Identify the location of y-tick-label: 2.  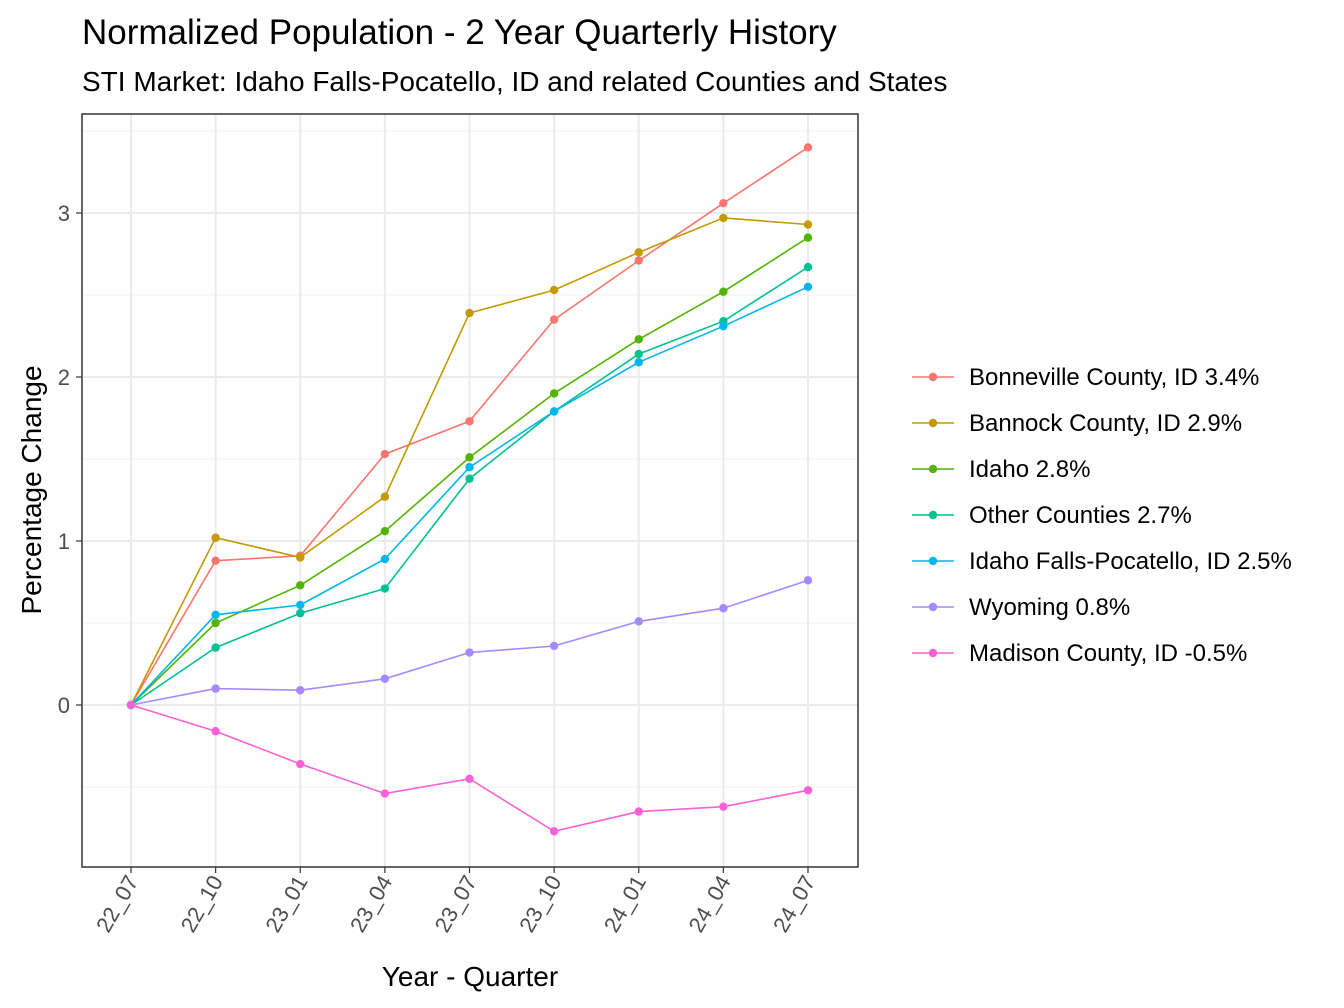
(64, 377).